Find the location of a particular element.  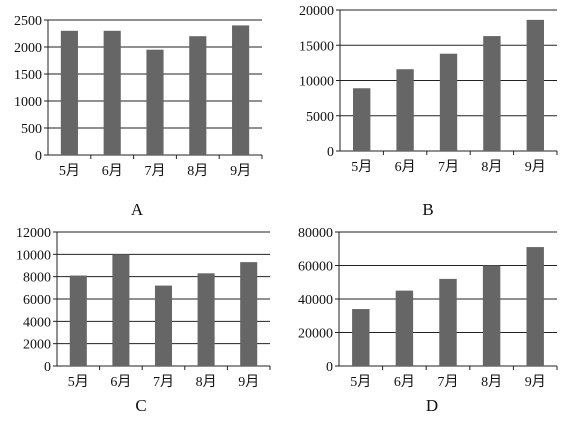

chart-a-x-tick-label: 7月 is located at coordinates (155, 171).